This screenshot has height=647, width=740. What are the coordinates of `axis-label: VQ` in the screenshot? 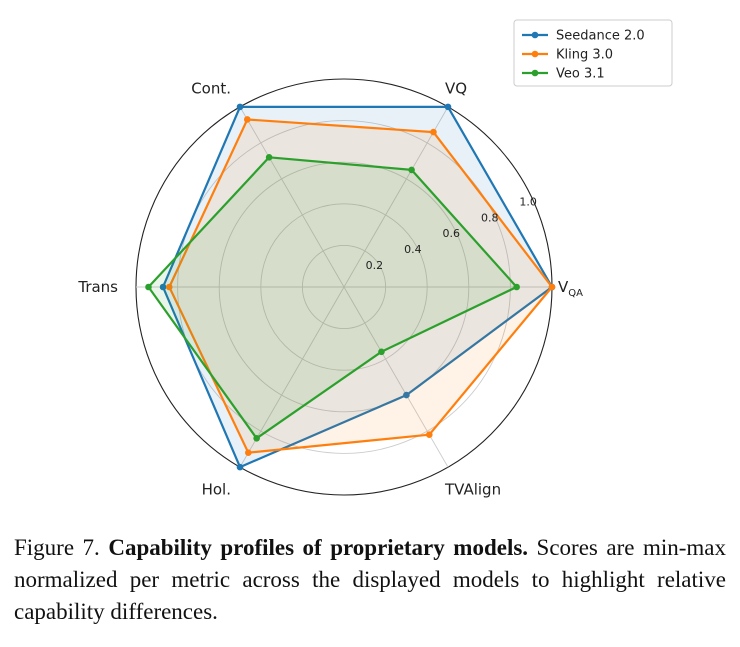 It's located at (456, 88).